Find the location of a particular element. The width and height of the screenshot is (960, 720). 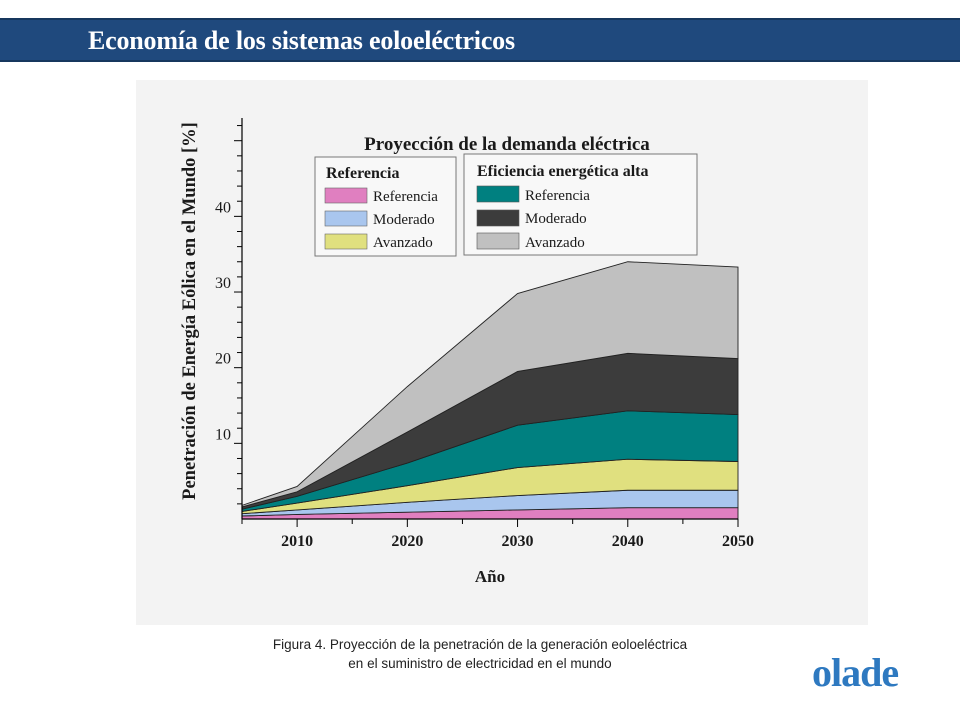

y-tick-label: 30 is located at coordinates (223, 283).